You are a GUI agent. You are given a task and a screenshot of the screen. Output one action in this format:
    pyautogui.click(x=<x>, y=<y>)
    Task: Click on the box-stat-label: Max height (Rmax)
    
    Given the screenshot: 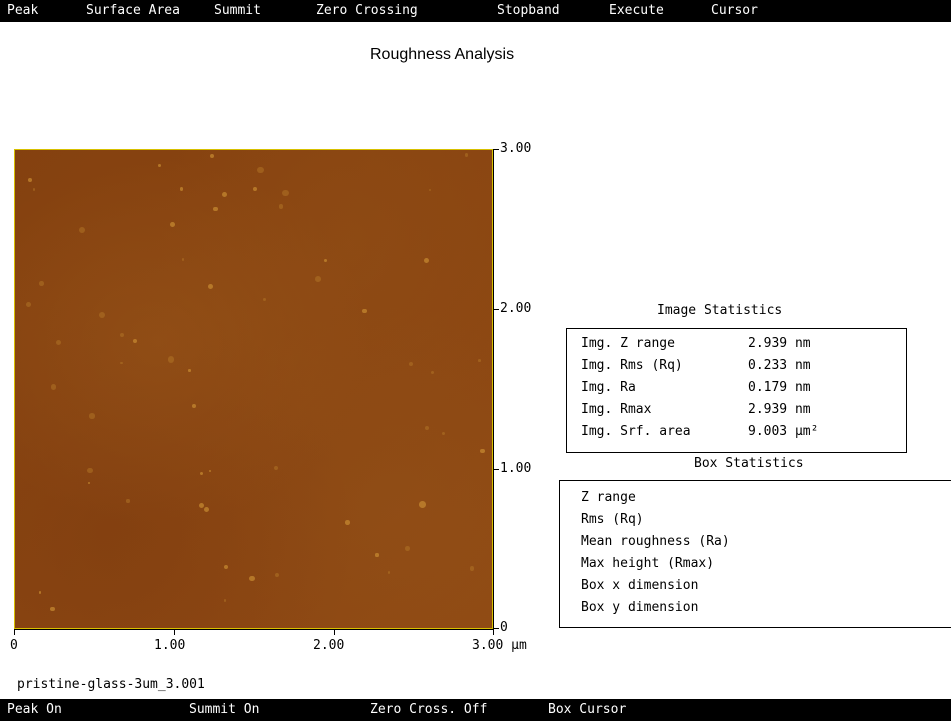 What is the action you would take?
    pyautogui.click(x=648, y=563)
    